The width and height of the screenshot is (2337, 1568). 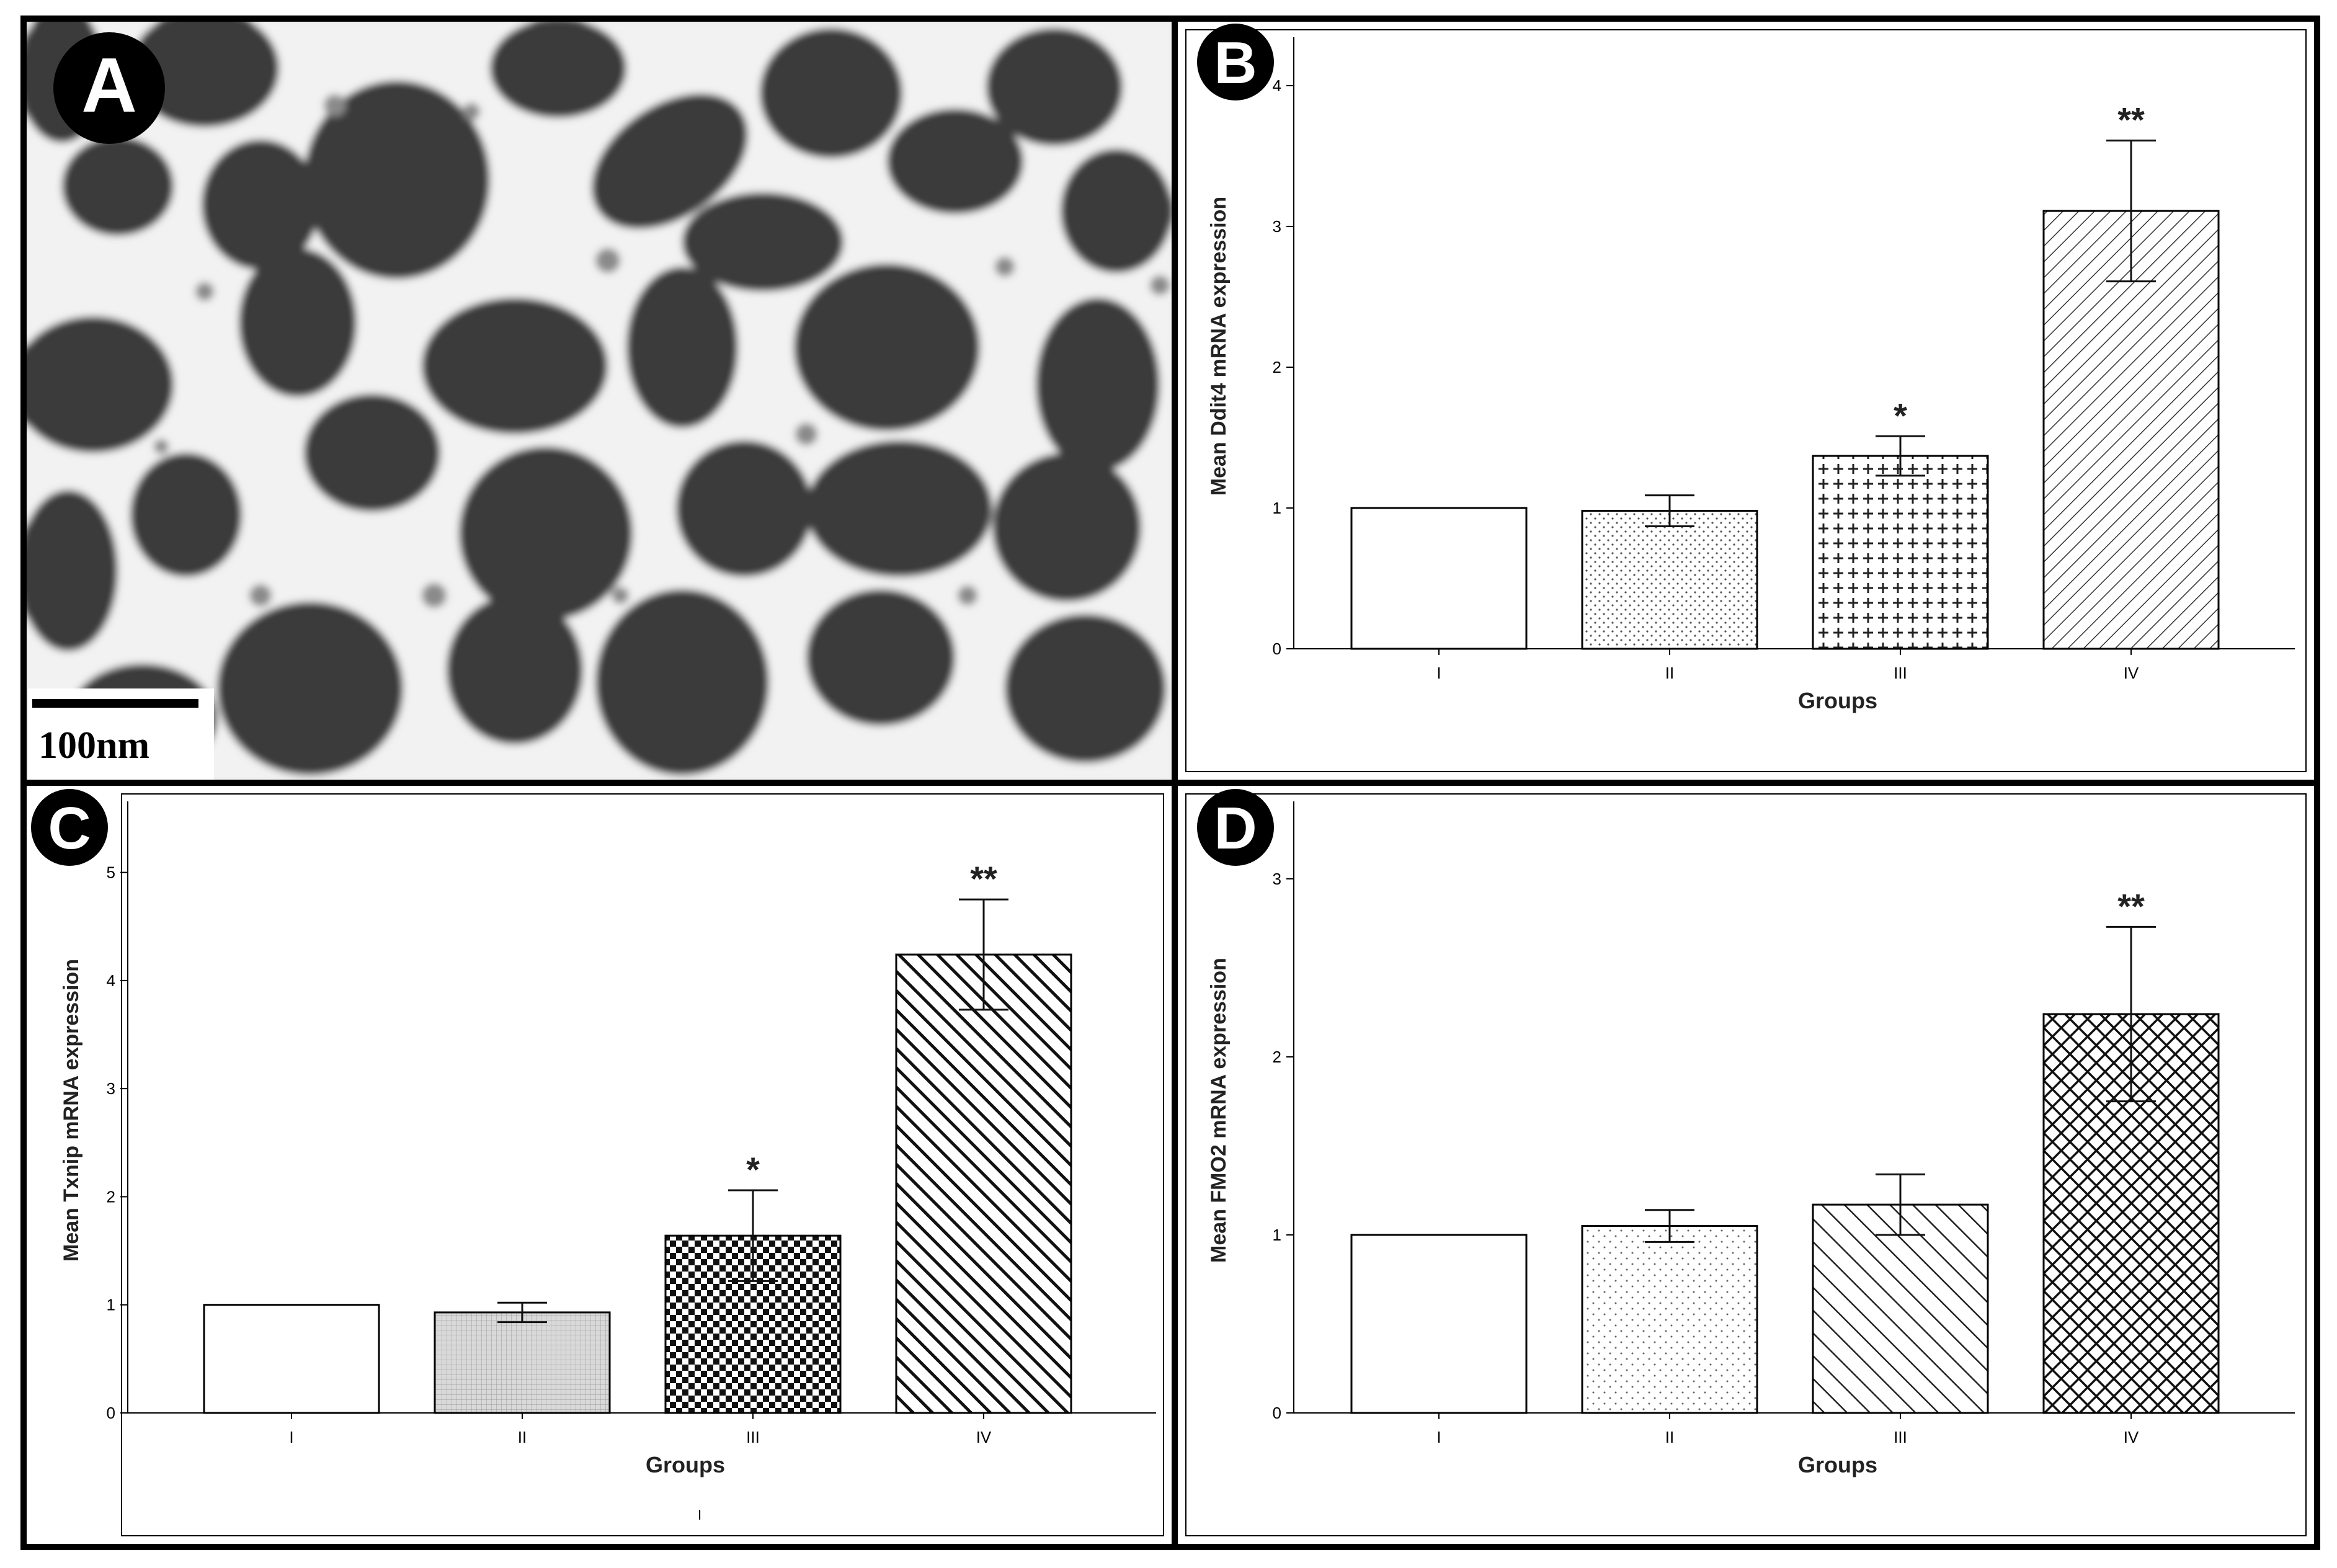 I want to click on panel-d-x-tick-label: II, so click(x=1669, y=1437).